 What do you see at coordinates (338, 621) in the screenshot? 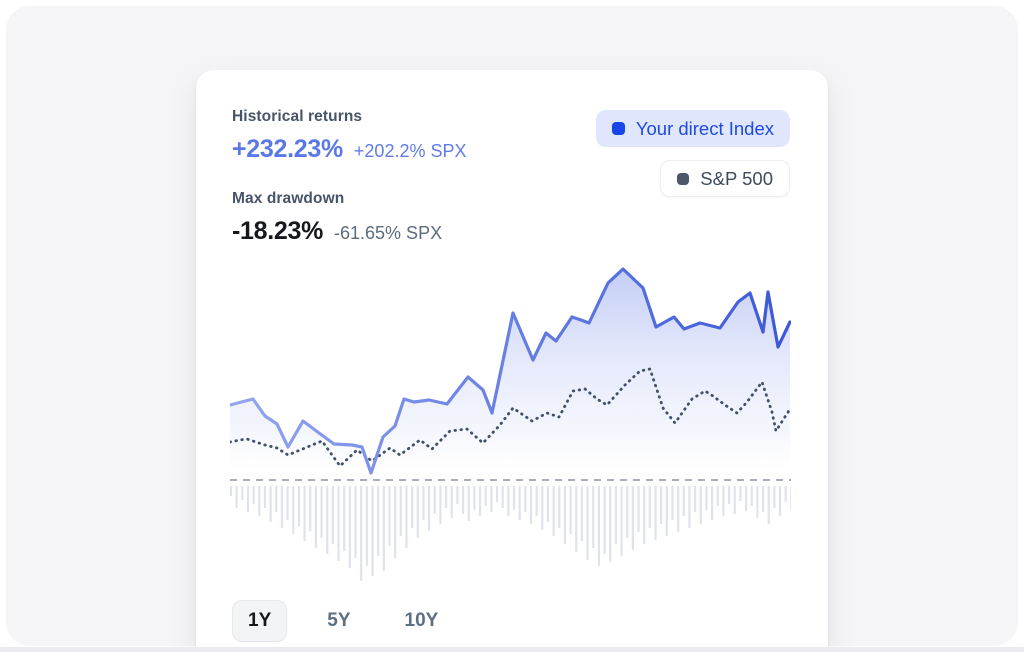
I see `range-button-5y: 5Y` at bounding box center [338, 621].